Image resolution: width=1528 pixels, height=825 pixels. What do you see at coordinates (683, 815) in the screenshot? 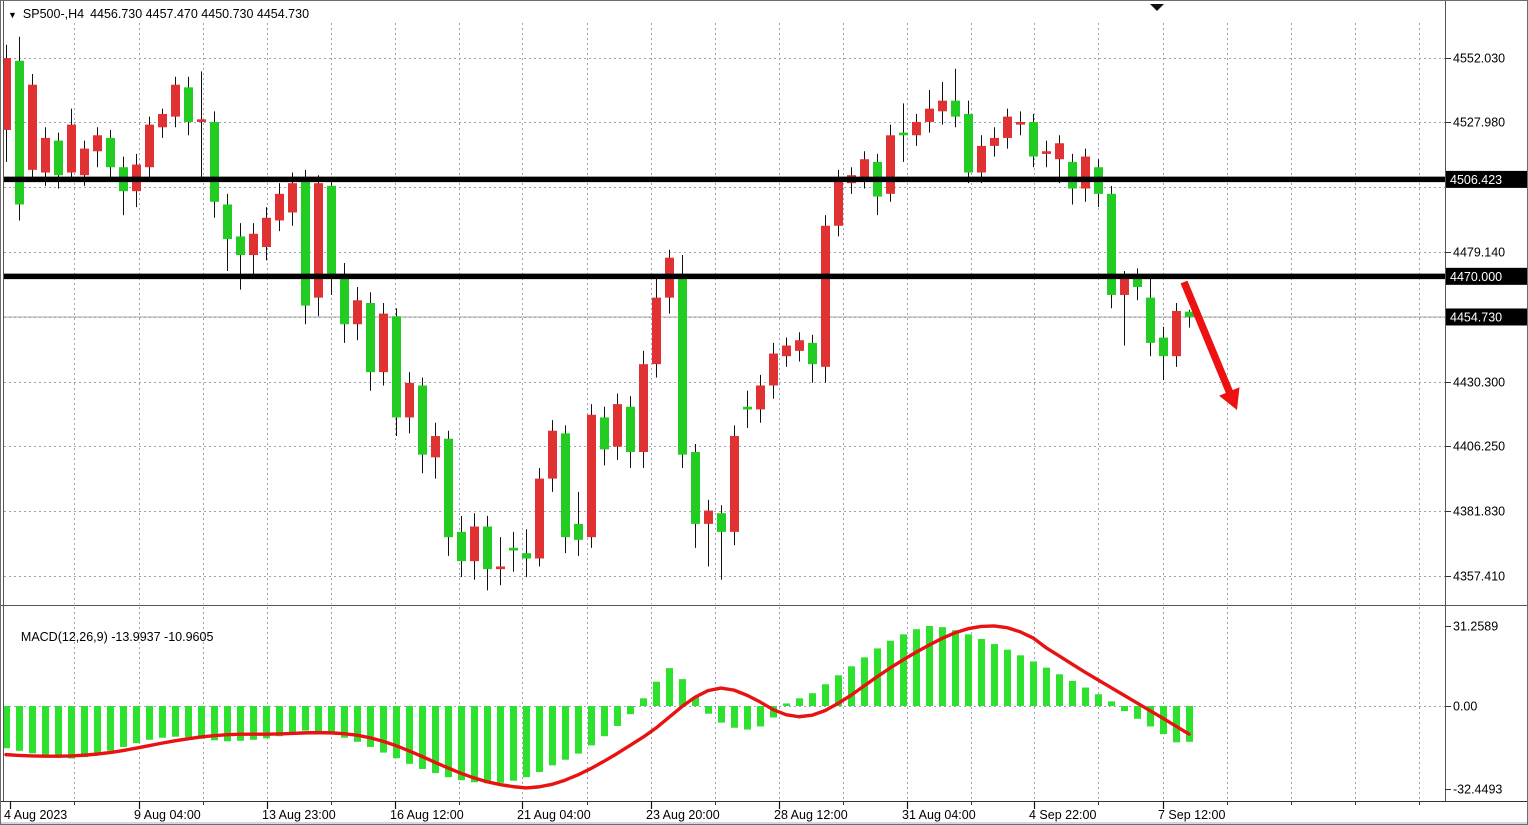
I see `time-tick-label: 23 Aug 20:00` at bounding box center [683, 815].